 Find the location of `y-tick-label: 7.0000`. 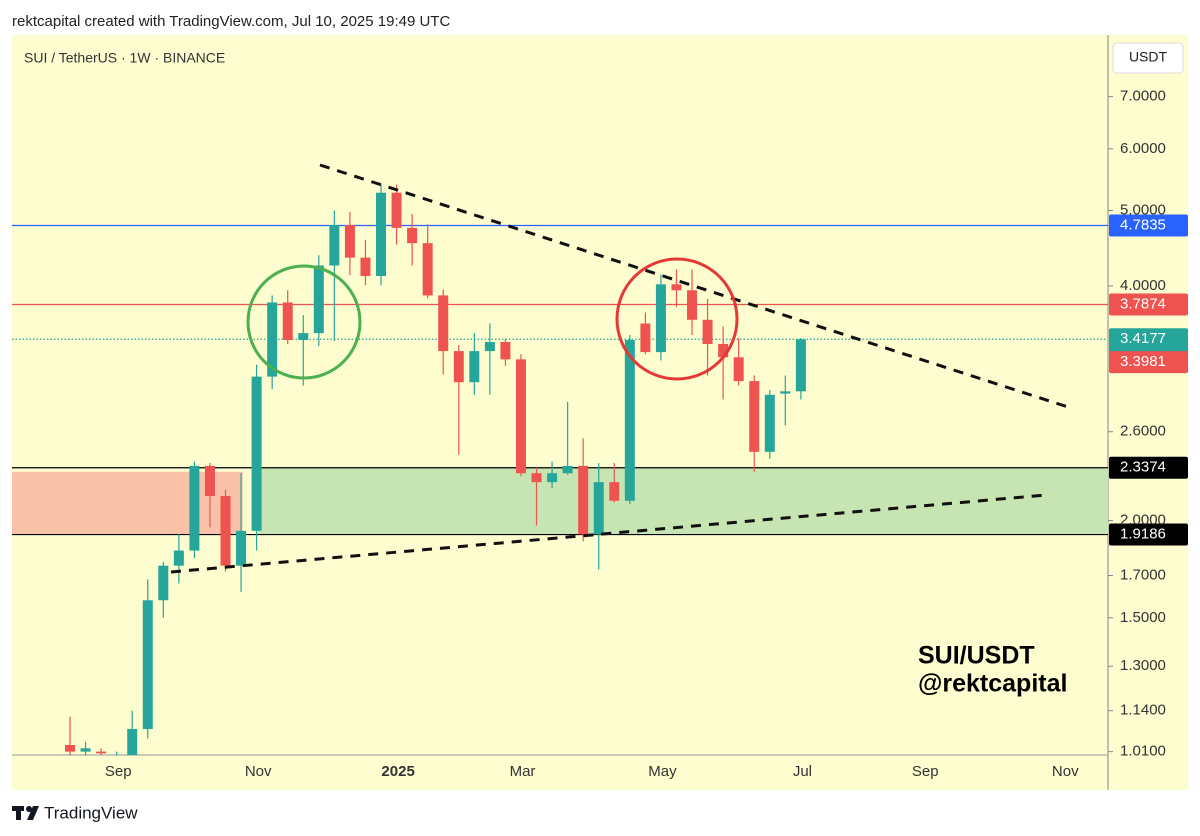

y-tick-label: 7.0000 is located at coordinates (1143, 96).